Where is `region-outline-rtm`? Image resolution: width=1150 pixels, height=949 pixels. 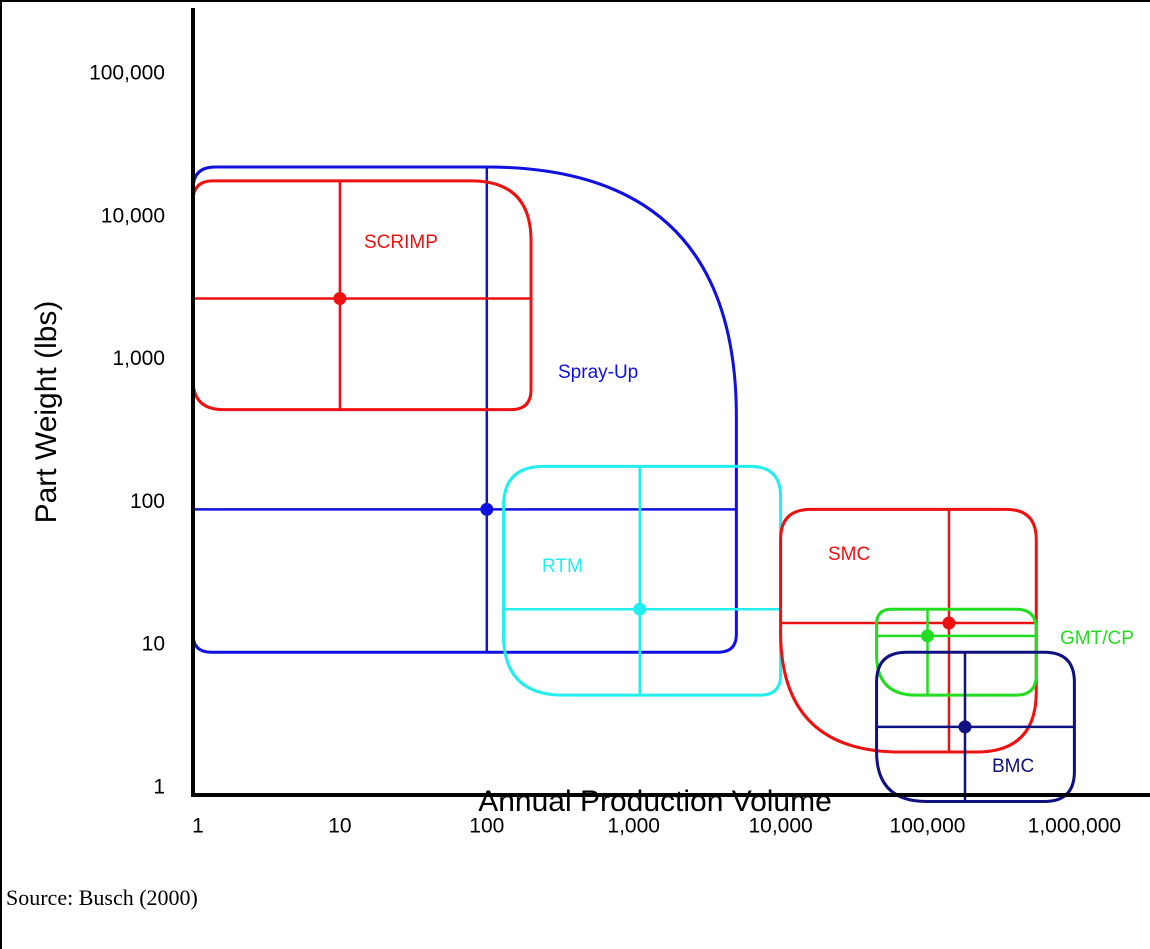
region-outline-rtm is located at coordinates (642, 580).